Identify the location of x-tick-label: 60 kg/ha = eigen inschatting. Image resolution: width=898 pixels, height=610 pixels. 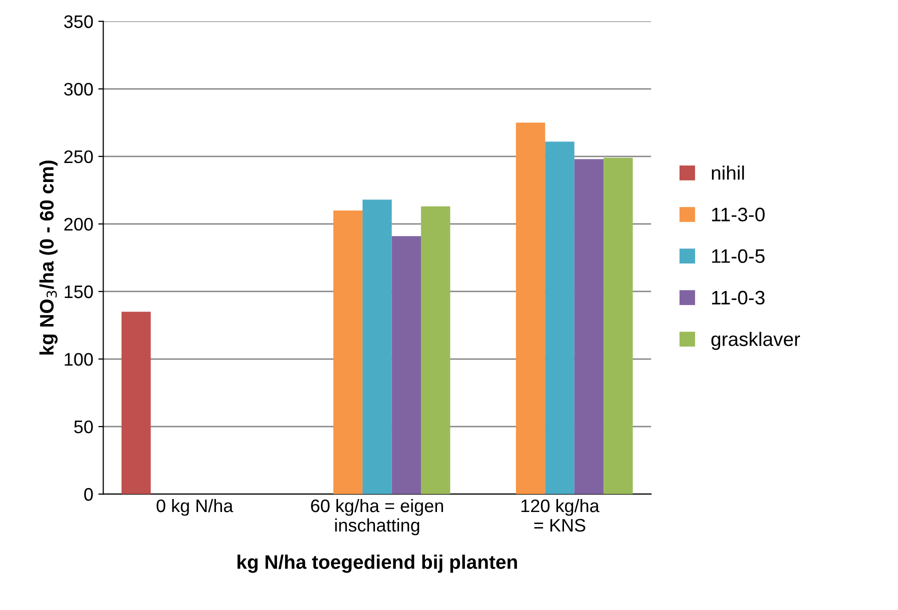
(377, 517).